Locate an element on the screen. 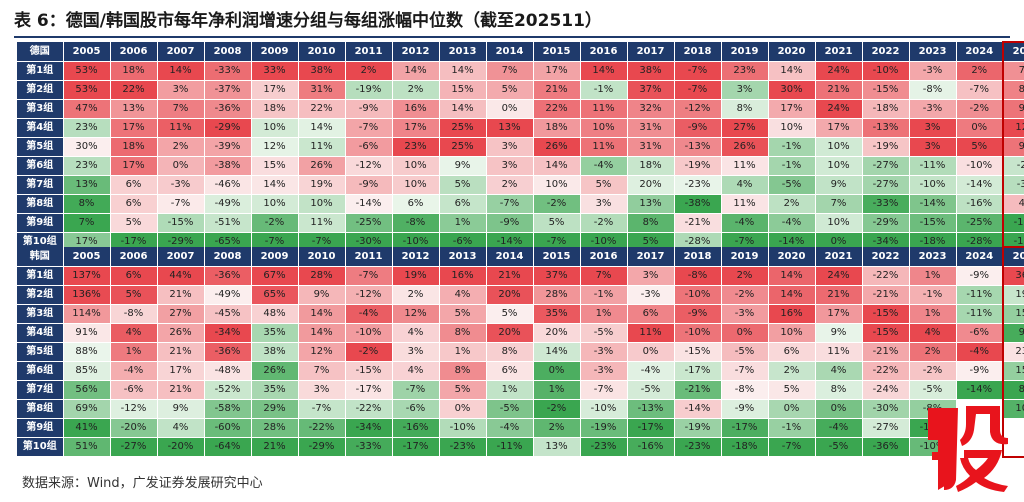 Image resolution: width=1024 pixels, height=502 pixels. value-cell: 31% is located at coordinates (651, 147).